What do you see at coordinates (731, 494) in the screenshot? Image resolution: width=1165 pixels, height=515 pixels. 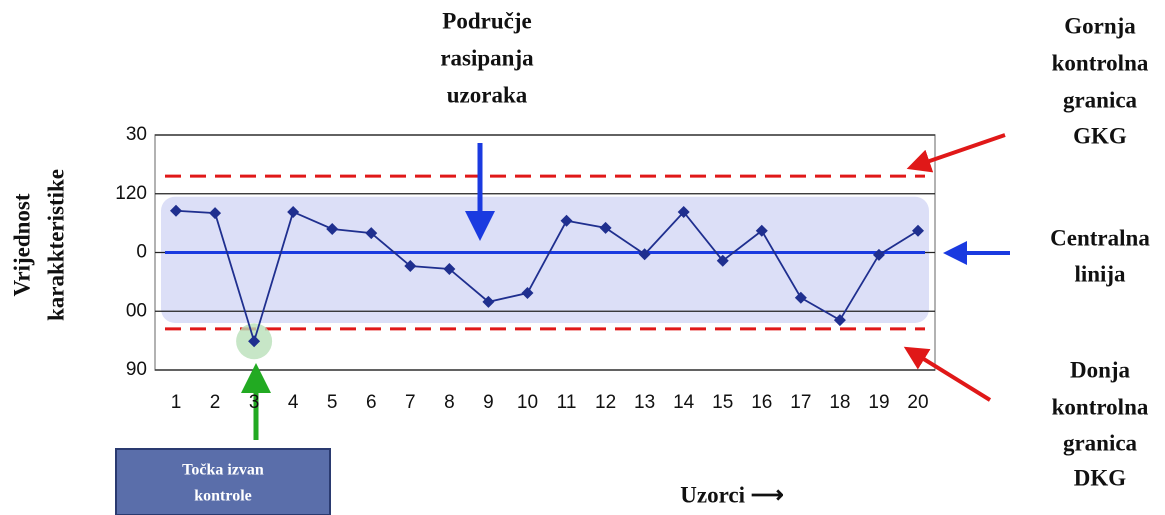 I see `x-axis-label: Uzorci ⟶` at bounding box center [731, 494].